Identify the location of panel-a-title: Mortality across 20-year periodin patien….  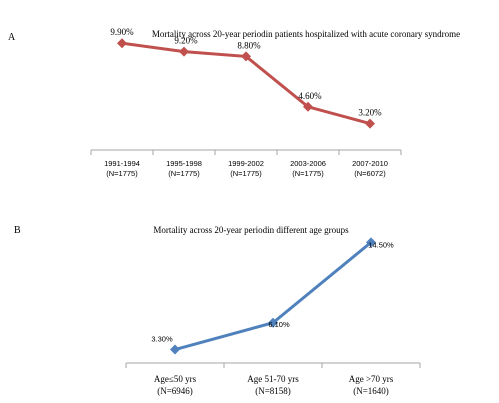
(306, 34).